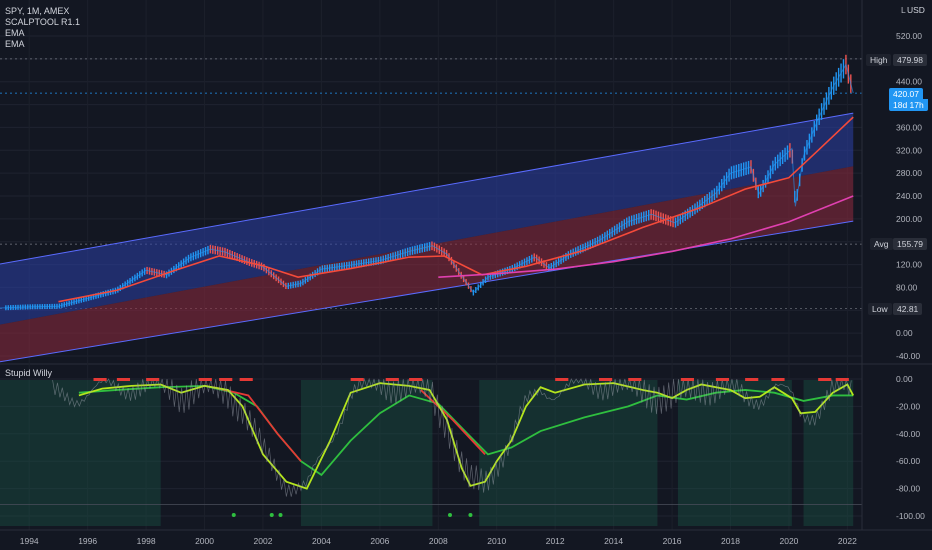 Image resolution: width=932 pixels, height=550 pixels. What do you see at coordinates (909, 127) in the screenshot?
I see `price-tick-label: 360.00` at bounding box center [909, 127].